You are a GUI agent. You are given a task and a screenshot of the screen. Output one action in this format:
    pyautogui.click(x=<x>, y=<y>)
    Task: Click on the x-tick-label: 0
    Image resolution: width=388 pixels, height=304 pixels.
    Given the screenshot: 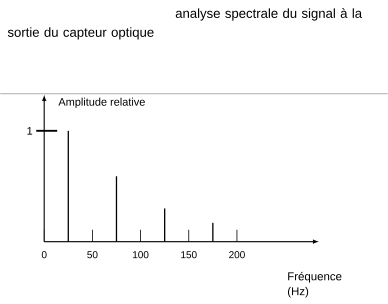 What is the action you would take?
    pyautogui.click(x=44, y=254)
    